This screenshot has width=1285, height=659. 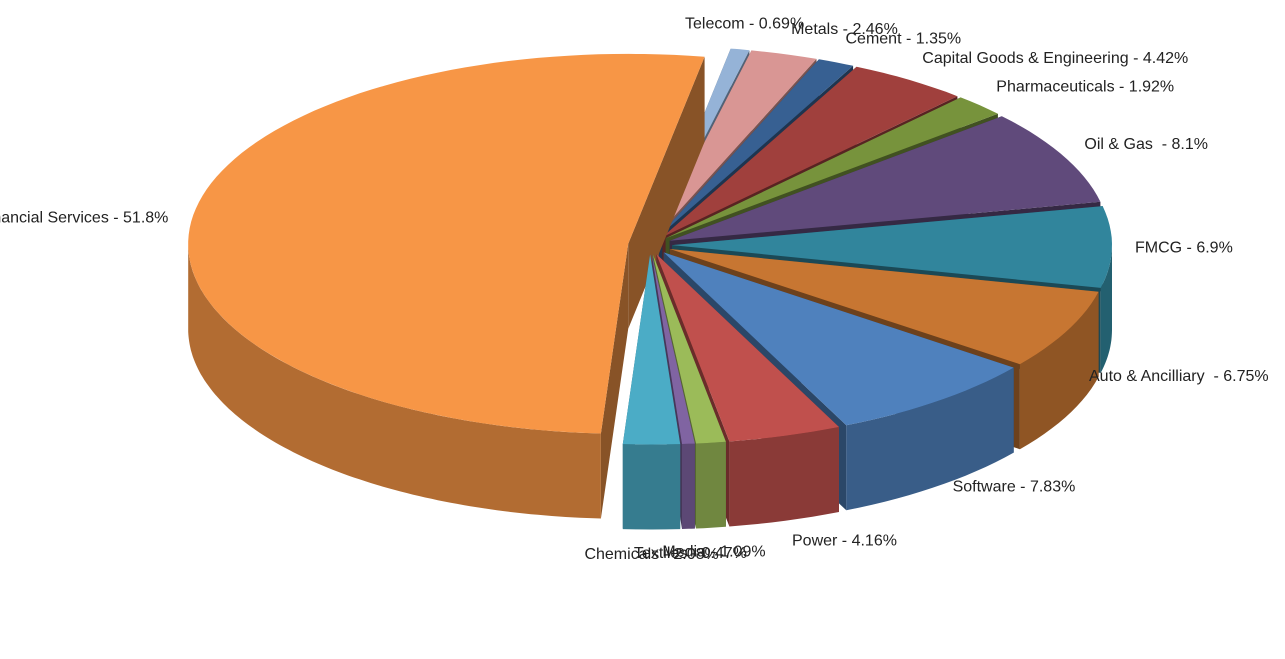 I want to click on slice-label: Power - 4.16%, so click(x=844, y=541).